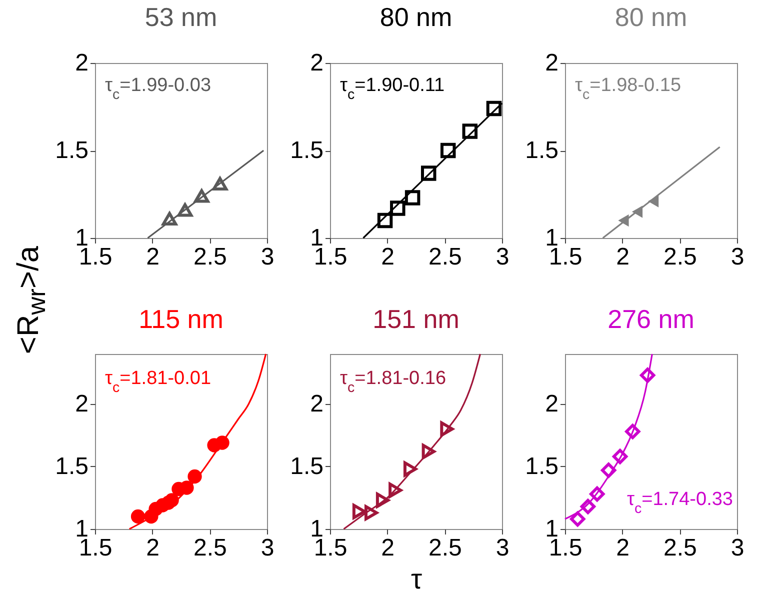 This screenshot has width=758, height=608. What do you see at coordinates (628, 89) in the screenshot?
I see `annotation: τ$_{c}$=1.98-0.15` at bounding box center [628, 89].